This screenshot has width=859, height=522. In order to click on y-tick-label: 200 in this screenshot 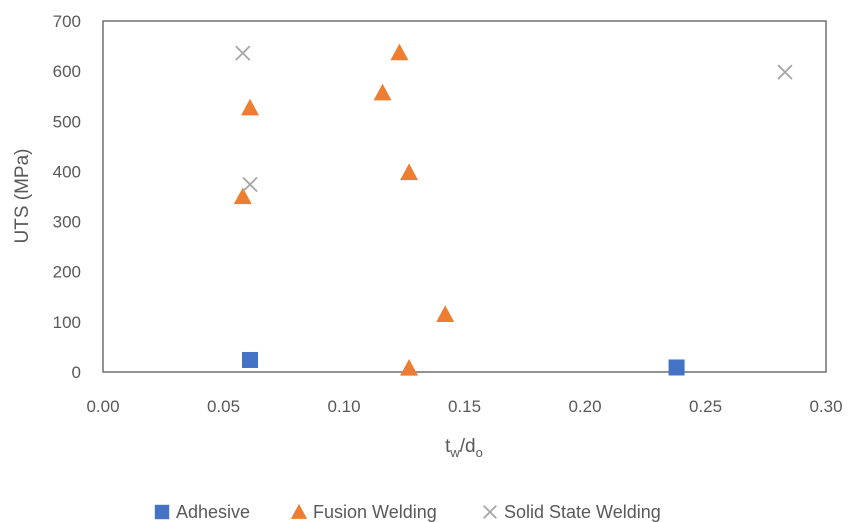, I will do `click(67, 272)`.